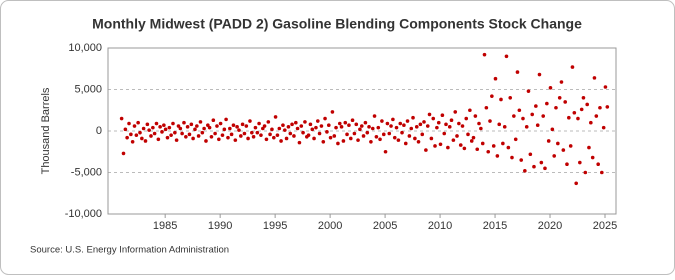 The image size is (675, 280). Describe the element at coordinates (495, 226) in the screenshot. I see `x-tick-label: 2015` at that location.